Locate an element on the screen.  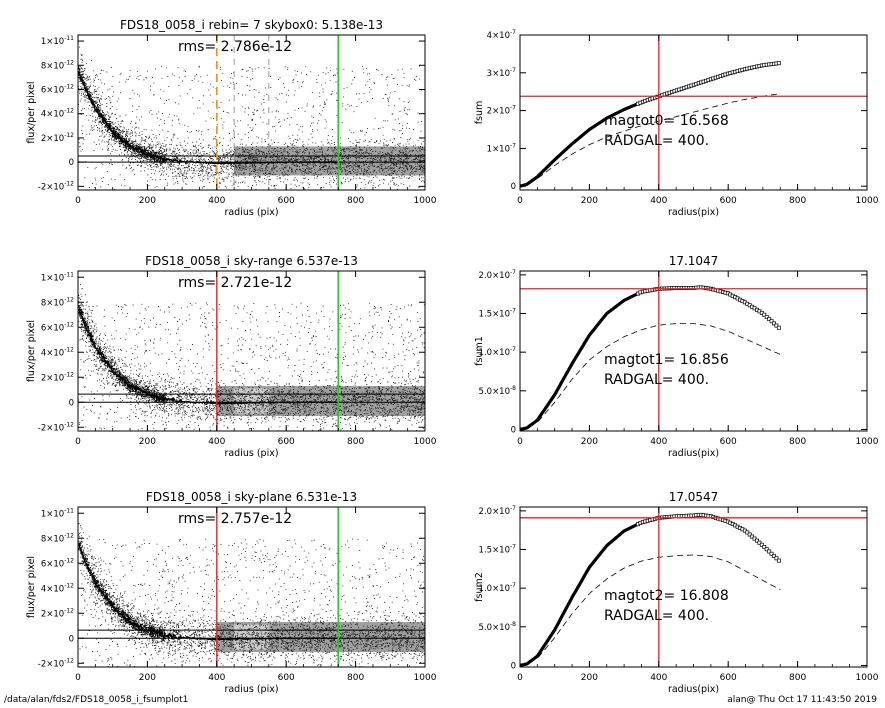
scatter-points is located at coordinates (251, 357).